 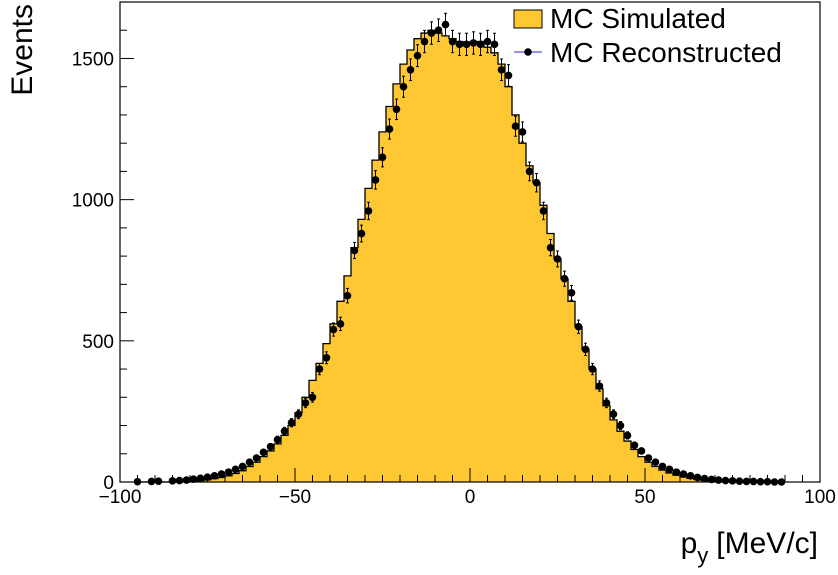 What do you see at coordinates (528, 19) in the screenshot?
I see `legend-swatch-simulated` at bounding box center [528, 19].